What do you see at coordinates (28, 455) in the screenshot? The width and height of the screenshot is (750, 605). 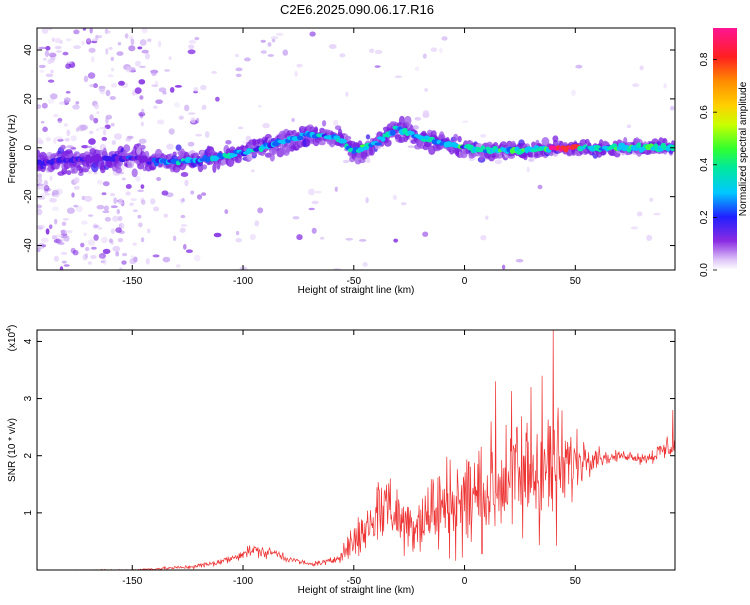 I see `snr-y-tick-label: 2` at bounding box center [28, 455].